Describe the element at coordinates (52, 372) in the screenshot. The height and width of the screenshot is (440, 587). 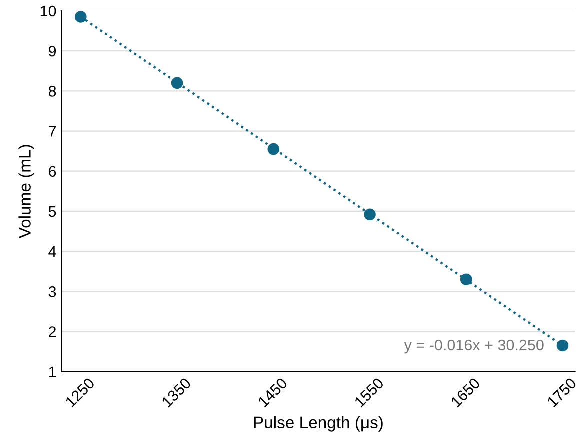
I see `y-tick-label: 1` at that location.